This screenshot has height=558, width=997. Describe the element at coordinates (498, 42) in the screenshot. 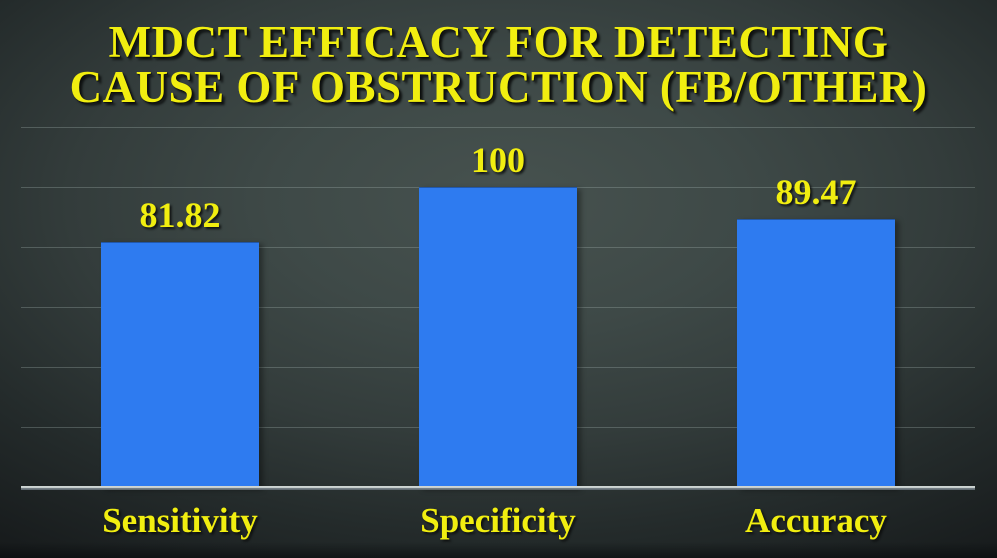

I see `chart-title-line1: MDCT EFFICACY FOR DETECTING` at that location.